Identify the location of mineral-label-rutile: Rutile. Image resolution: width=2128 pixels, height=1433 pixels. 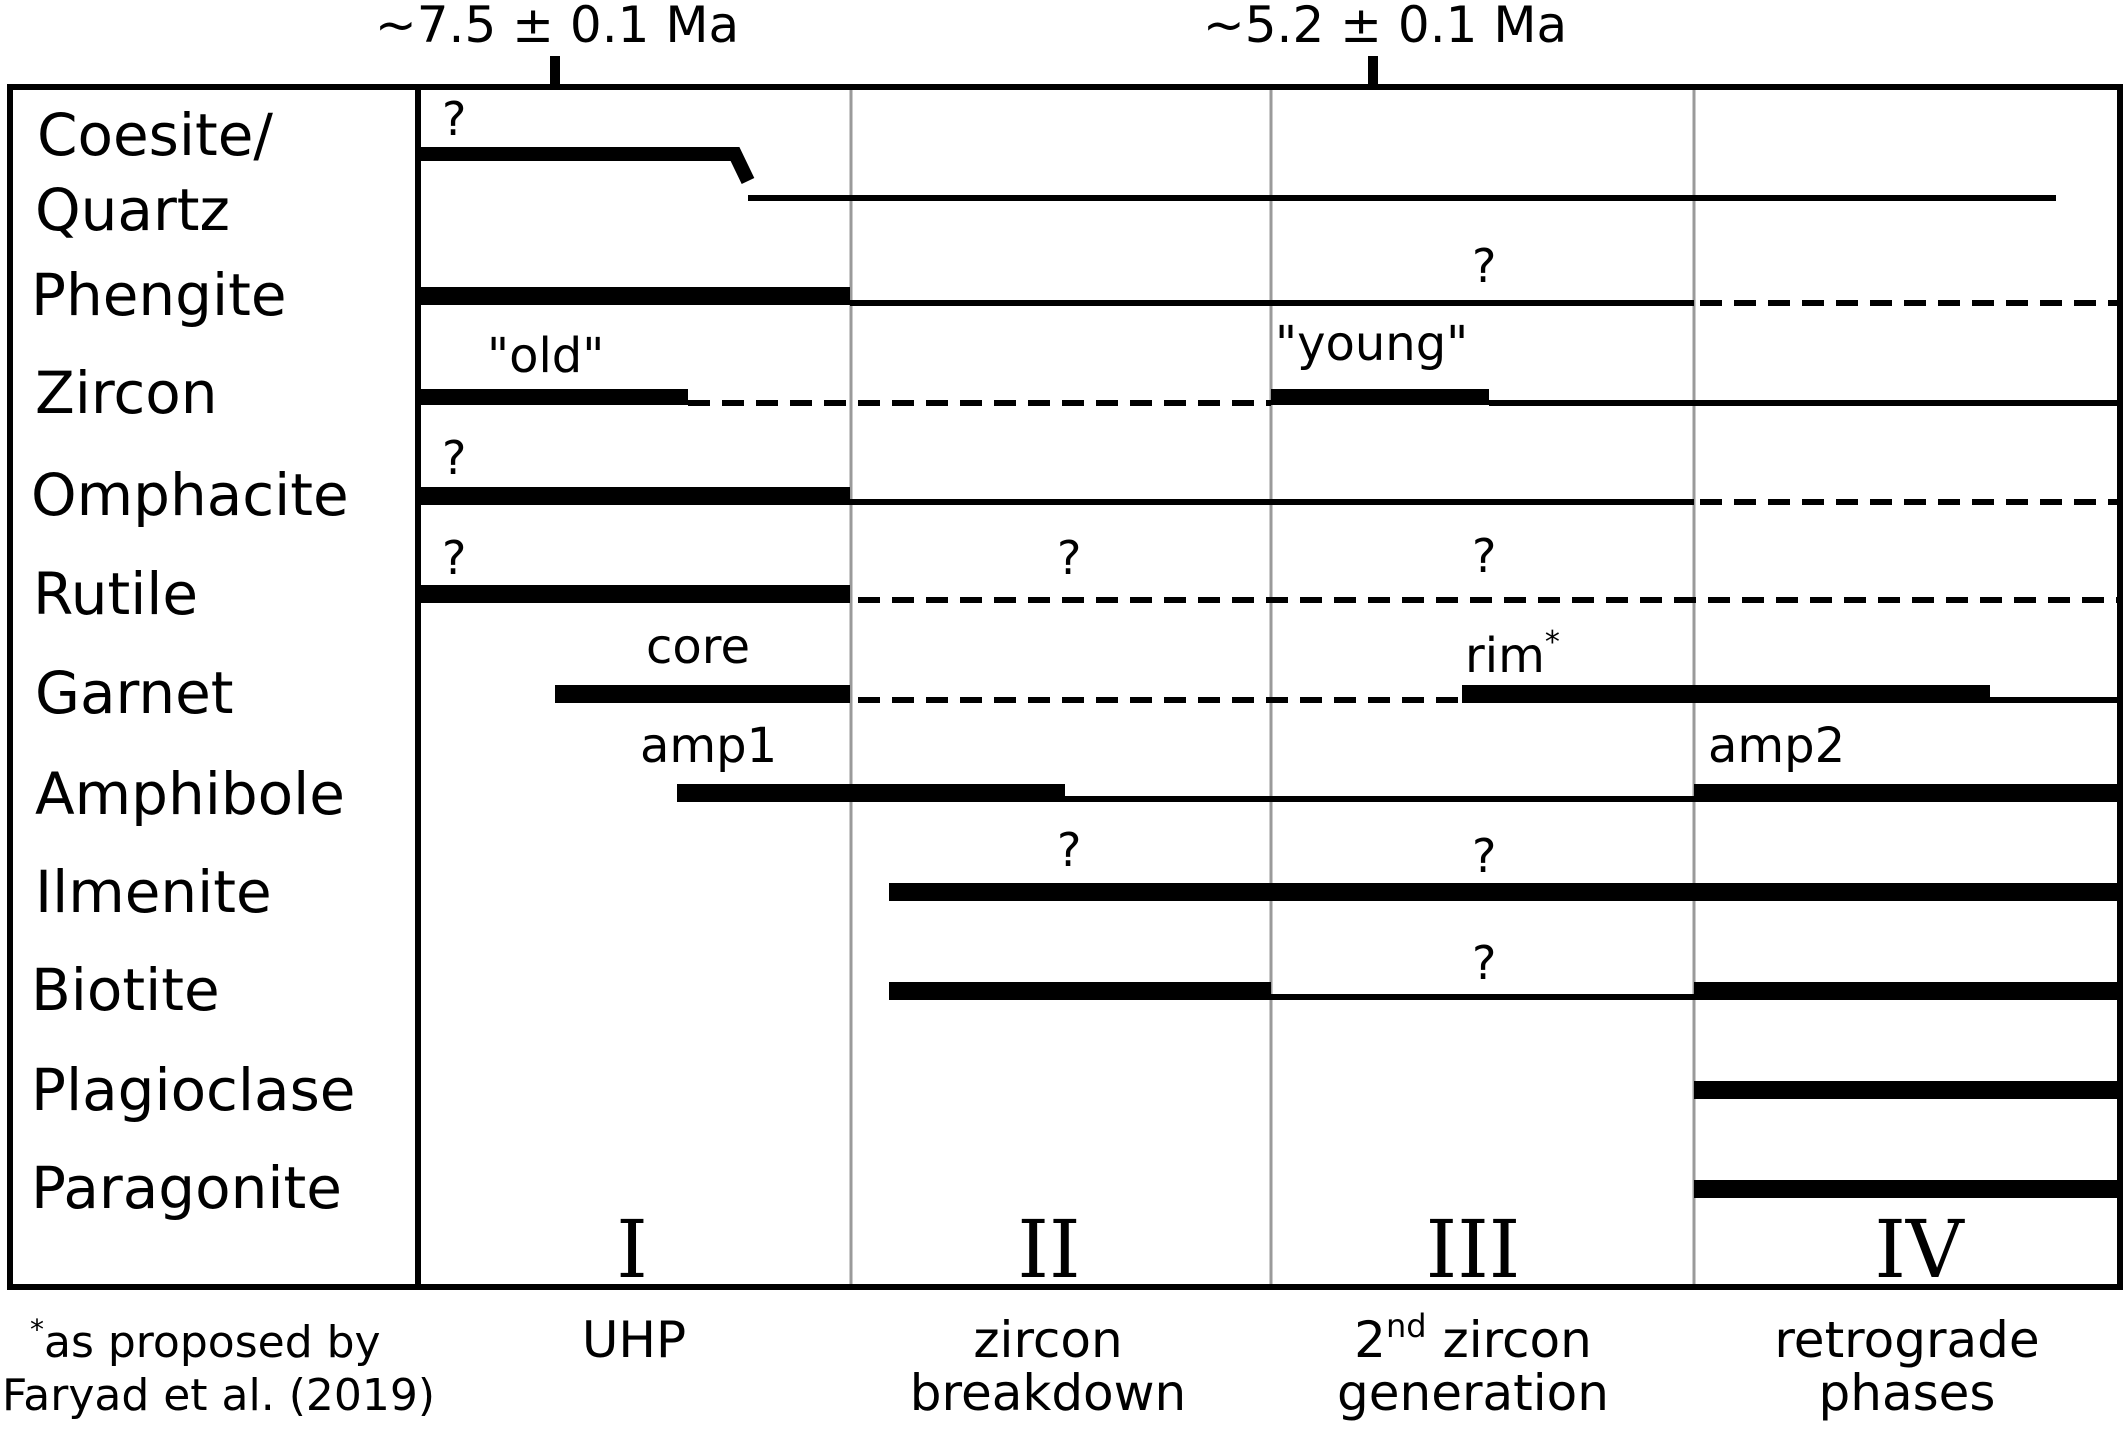
(115, 594).